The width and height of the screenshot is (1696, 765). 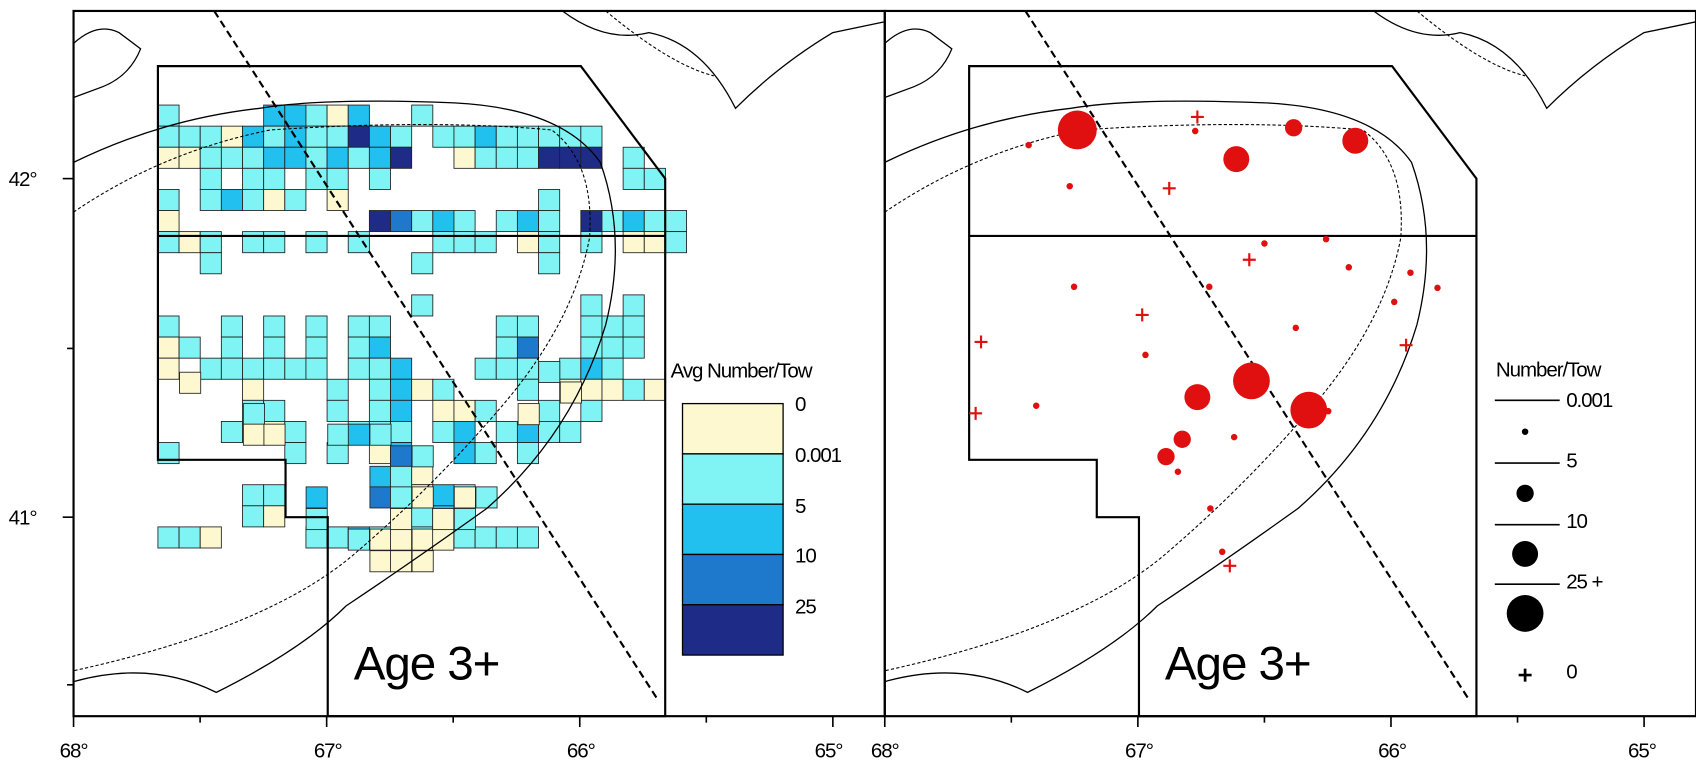 What do you see at coordinates (1571, 671) in the screenshot?
I see `legend-label: 0` at bounding box center [1571, 671].